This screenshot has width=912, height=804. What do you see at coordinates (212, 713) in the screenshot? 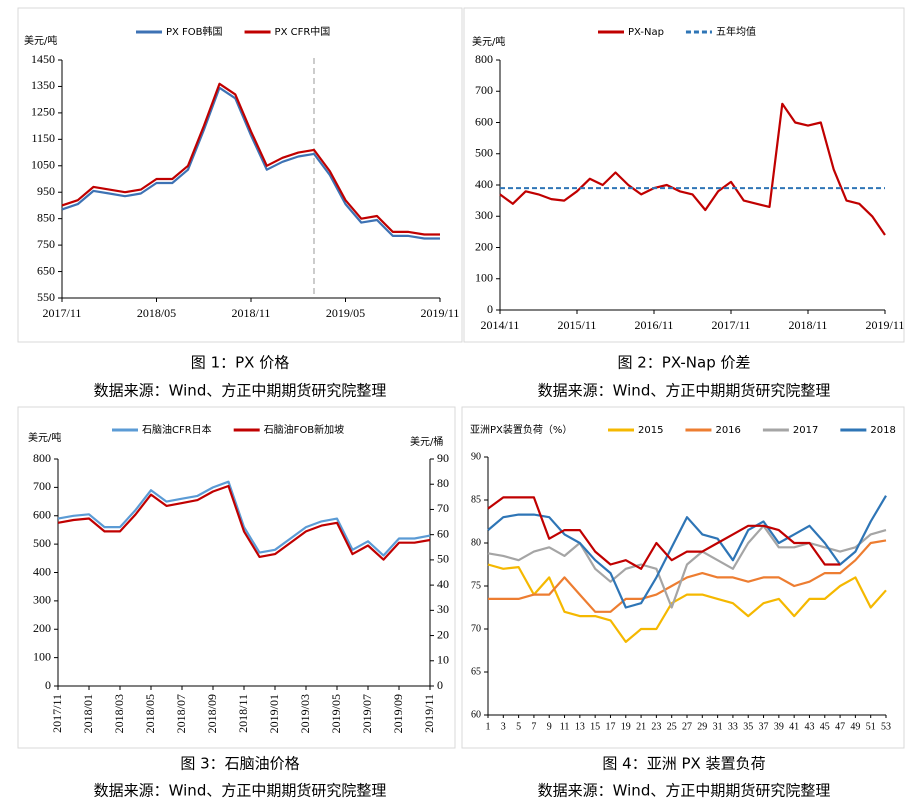
I see `x-tick-label: 2018/09` at bounding box center [212, 713].